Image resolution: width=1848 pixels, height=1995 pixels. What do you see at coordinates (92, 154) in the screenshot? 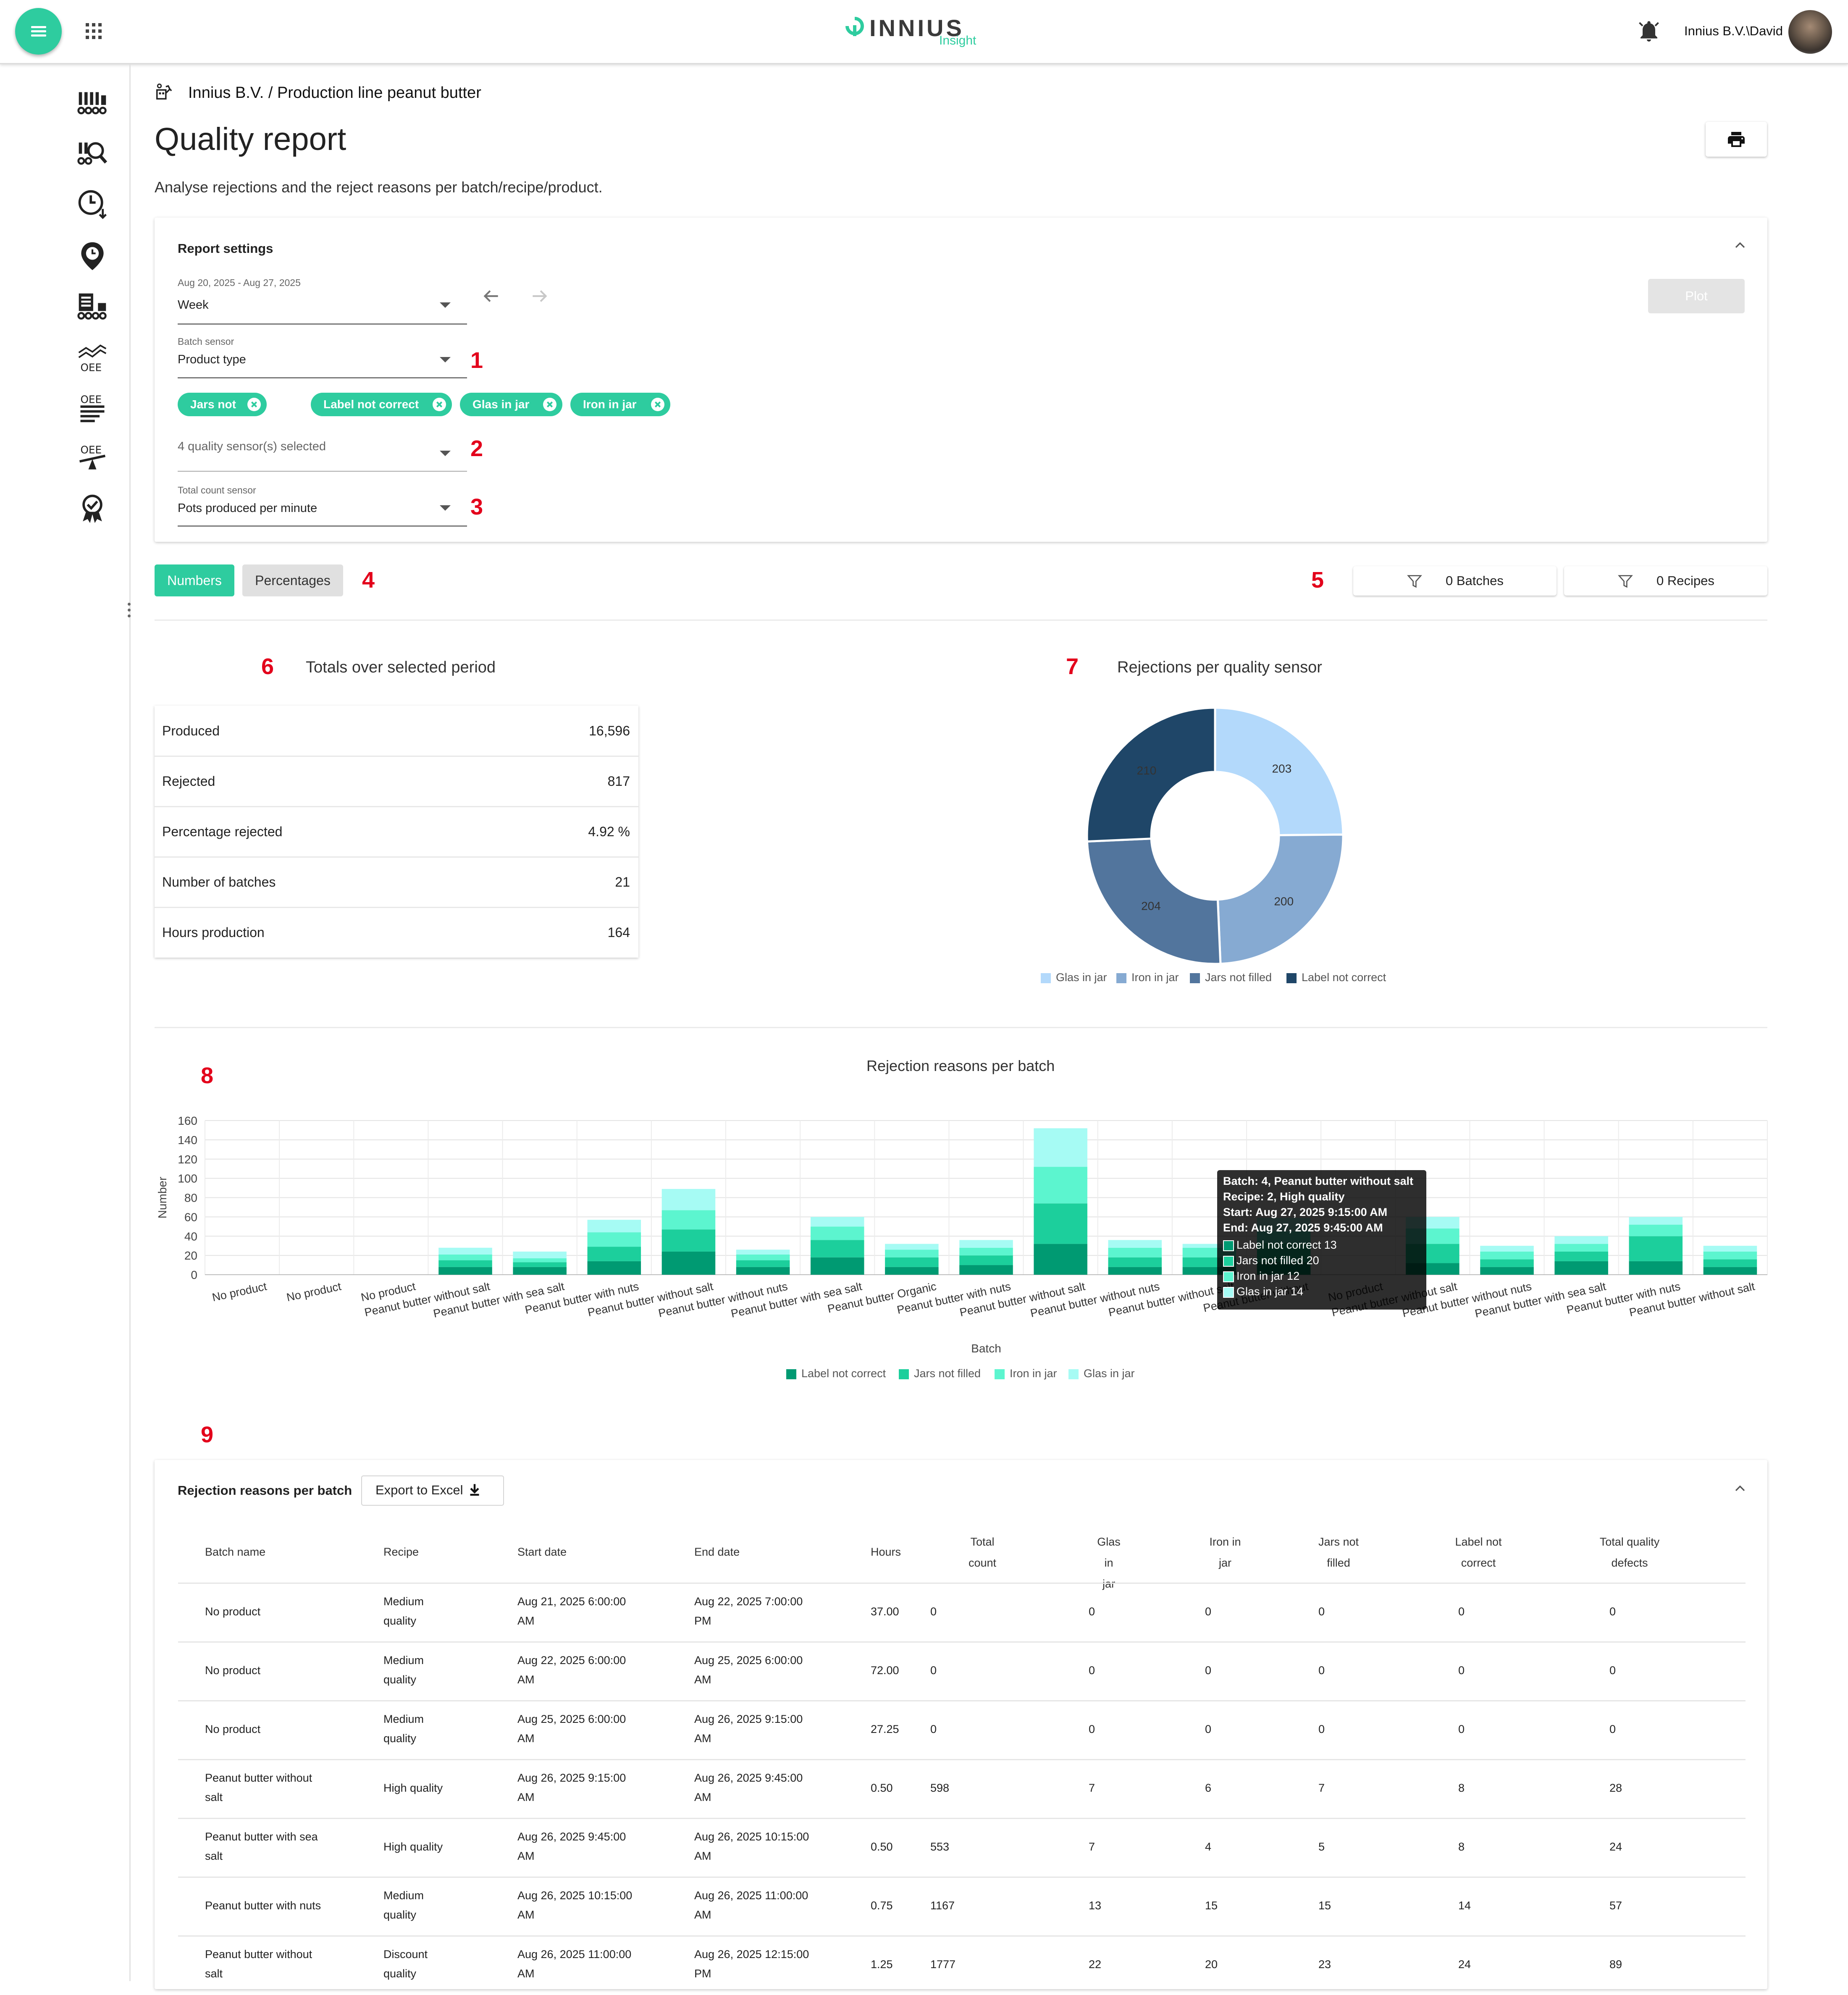
I see `inspection-search-icon` at bounding box center [92, 154].